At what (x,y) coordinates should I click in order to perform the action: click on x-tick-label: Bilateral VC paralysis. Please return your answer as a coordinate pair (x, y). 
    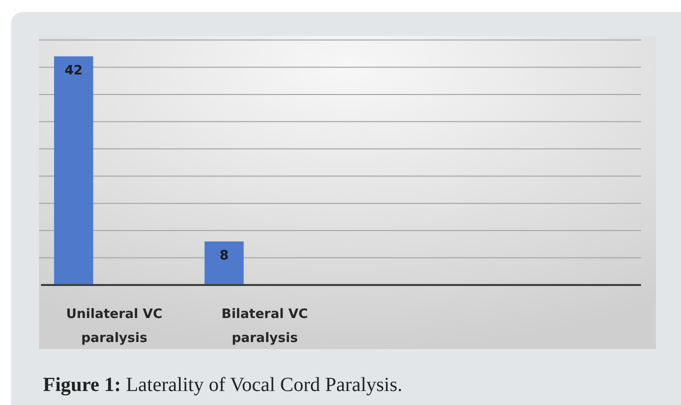
    Looking at the image, I should click on (265, 326).